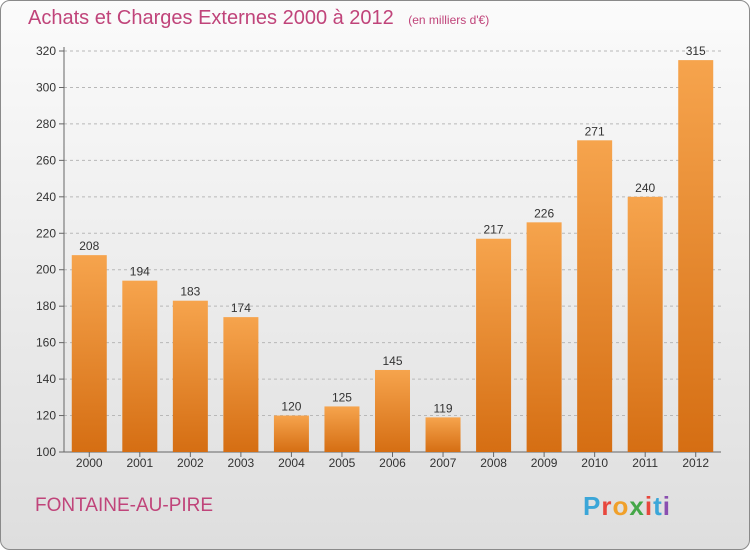 This screenshot has height=550, width=750. Describe the element at coordinates (658, 506) in the screenshot. I see `logo-letter: t` at that location.